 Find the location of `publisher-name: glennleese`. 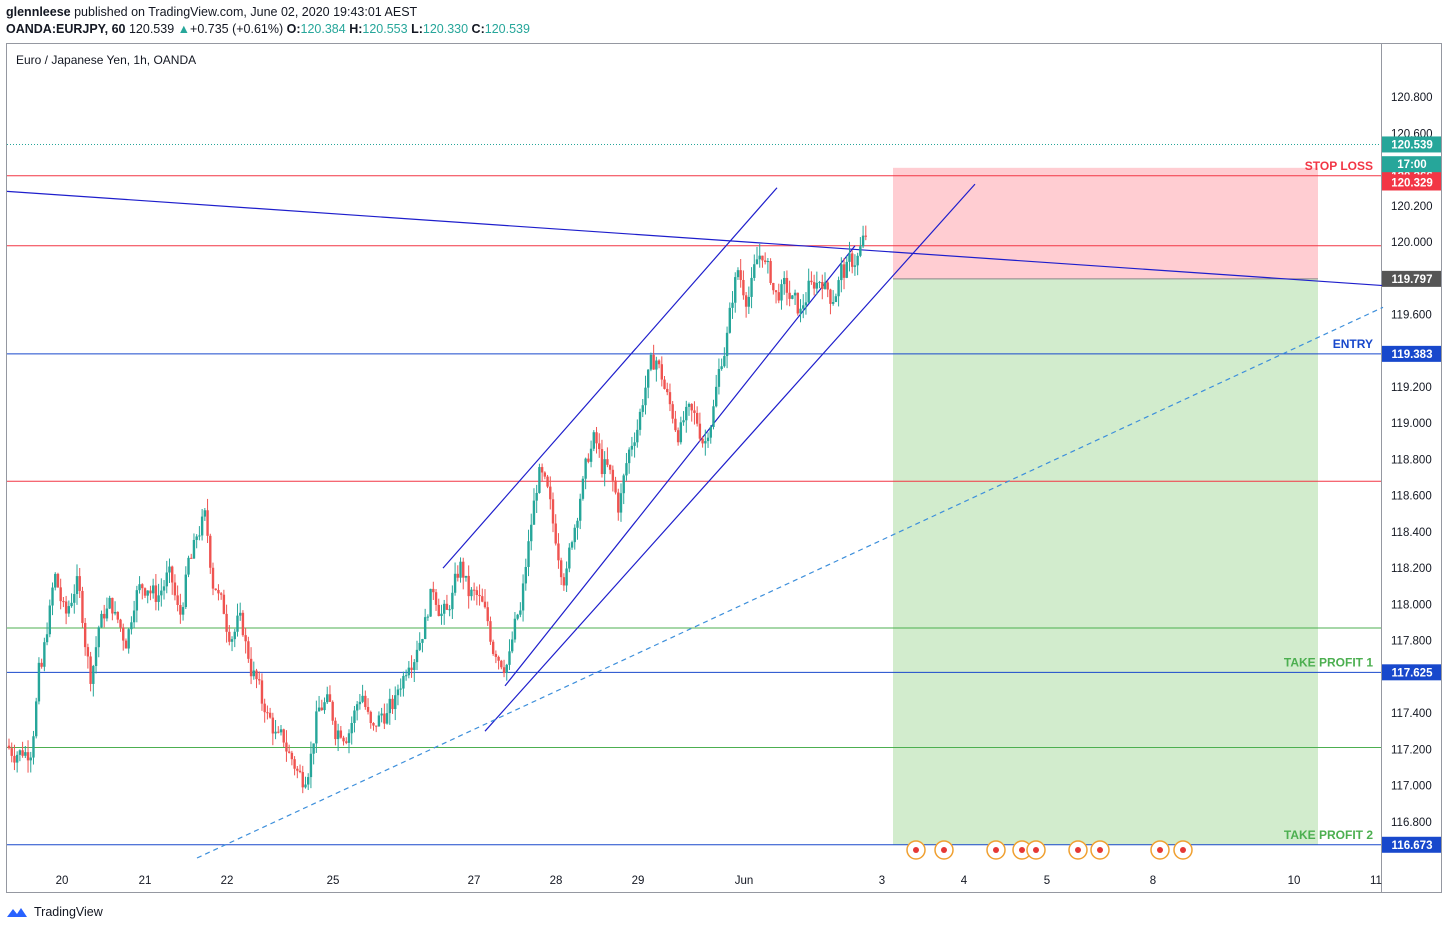

publisher-name: glennleese is located at coordinates (38, 12).